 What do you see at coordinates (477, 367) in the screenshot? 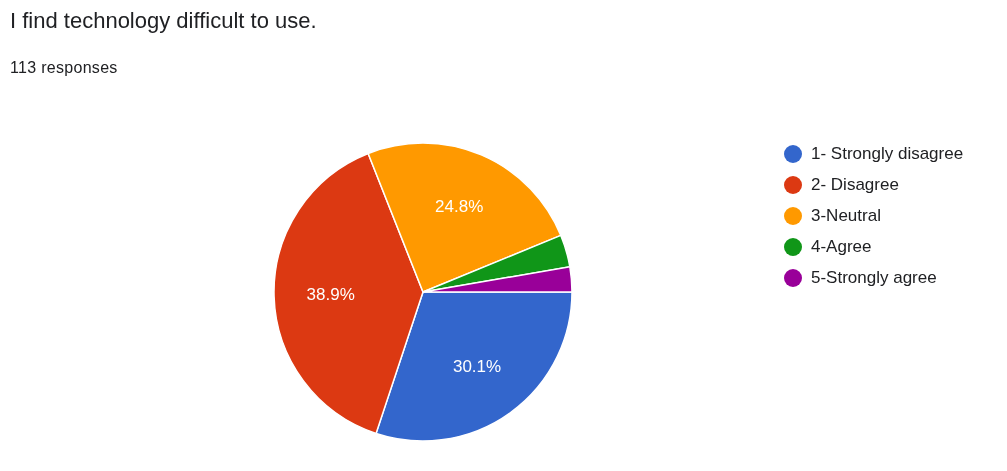
I see `data-label: 30.1%` at bounding box center [477, 367].